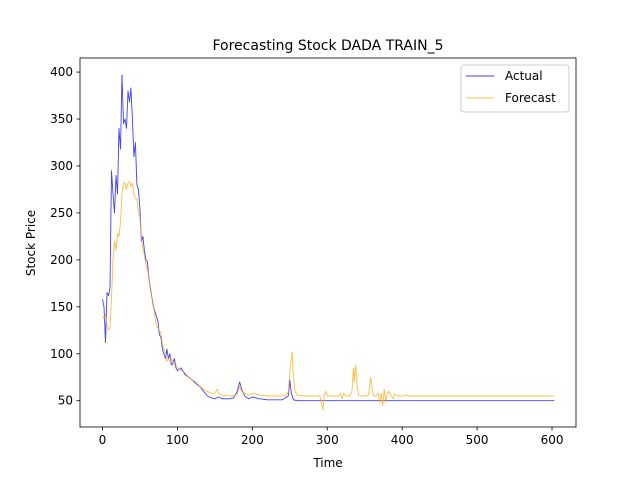 The height and width of the screenshot is (480, 640). I want to click on x-tick-label: 200, so click(252, 440).